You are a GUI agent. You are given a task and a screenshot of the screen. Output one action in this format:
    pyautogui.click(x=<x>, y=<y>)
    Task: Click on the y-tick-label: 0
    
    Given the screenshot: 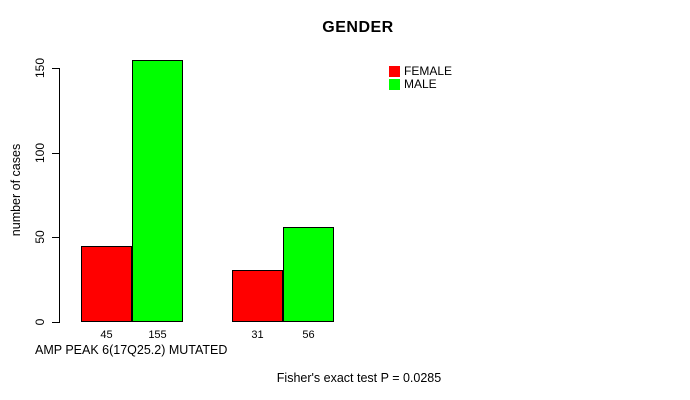 What is the action you would take?
    pyautogui.click(x=40, y=322)
    